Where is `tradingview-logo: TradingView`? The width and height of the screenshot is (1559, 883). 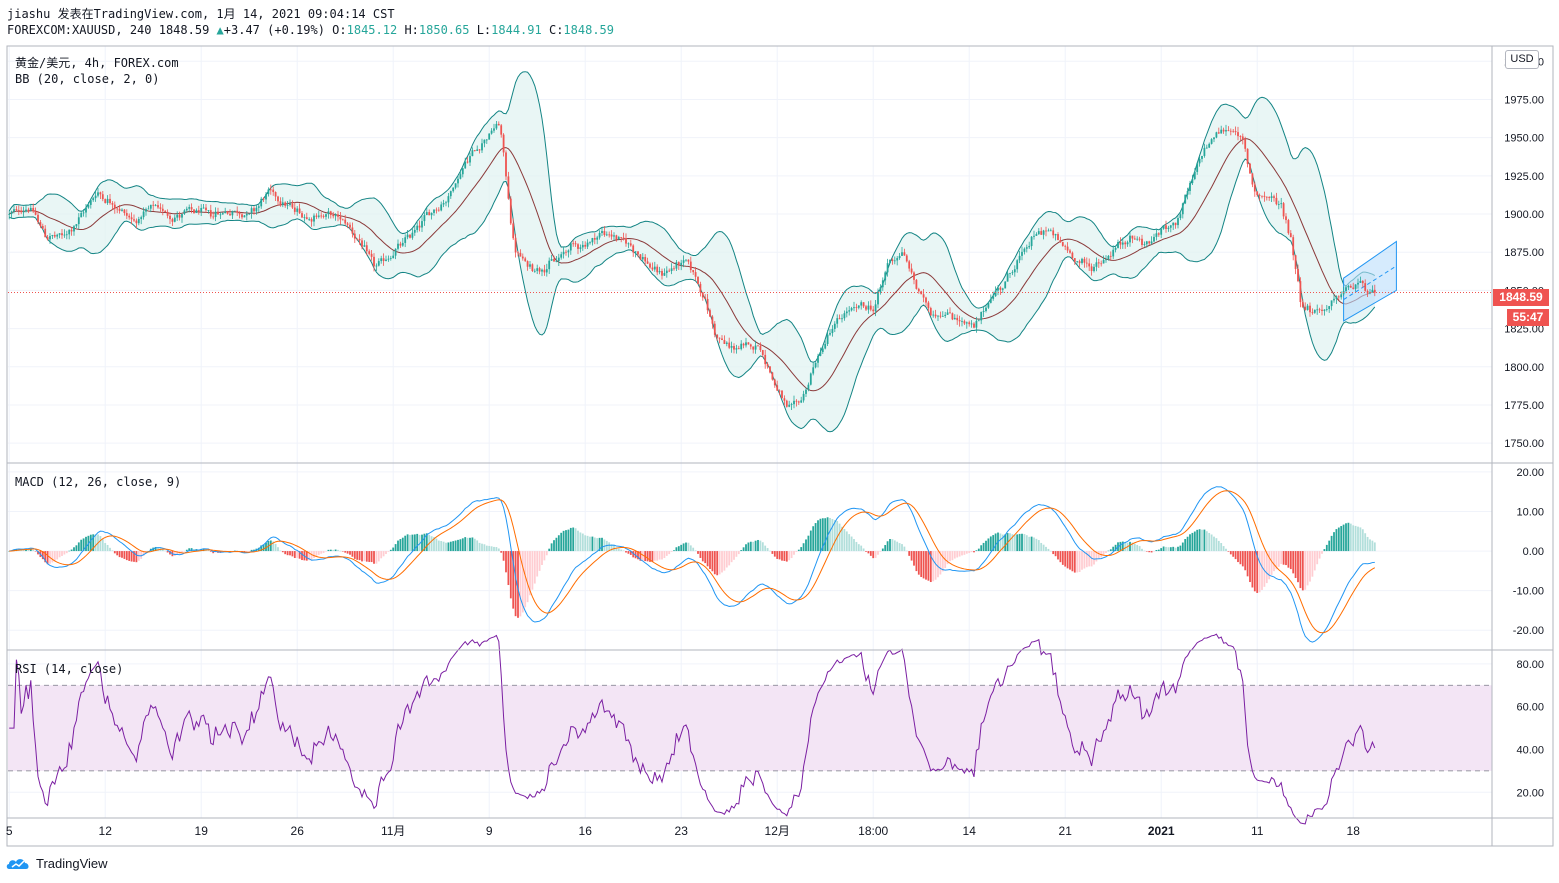
tradingview-logo: TradingView is located at coordinates (57, 863).